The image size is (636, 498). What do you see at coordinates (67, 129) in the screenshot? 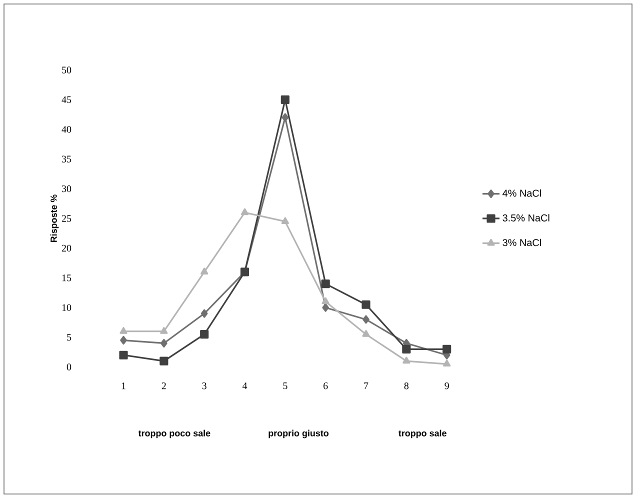
I see `y-tick-label: 40` at bounding box center [67, 129].